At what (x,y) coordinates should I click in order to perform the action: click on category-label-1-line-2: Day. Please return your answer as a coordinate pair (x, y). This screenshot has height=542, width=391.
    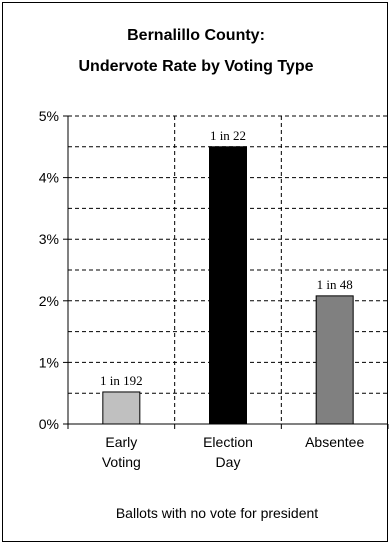
    Looking at the image, I should click on (228, 462).